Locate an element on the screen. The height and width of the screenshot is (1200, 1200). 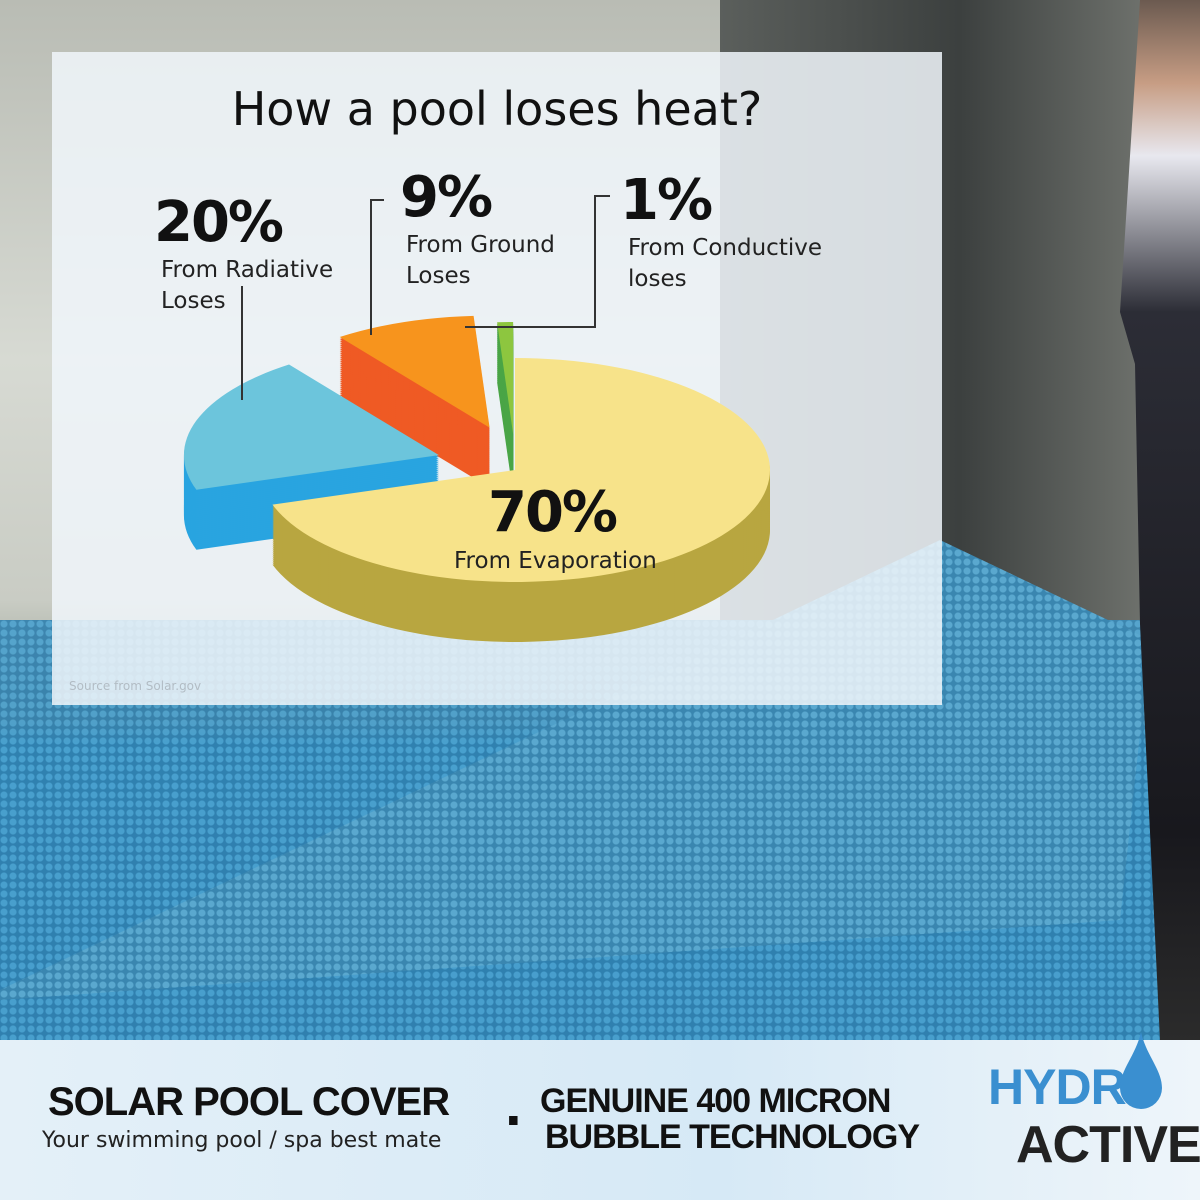
pie-slice-20pct is located at coordinates (311, 457).